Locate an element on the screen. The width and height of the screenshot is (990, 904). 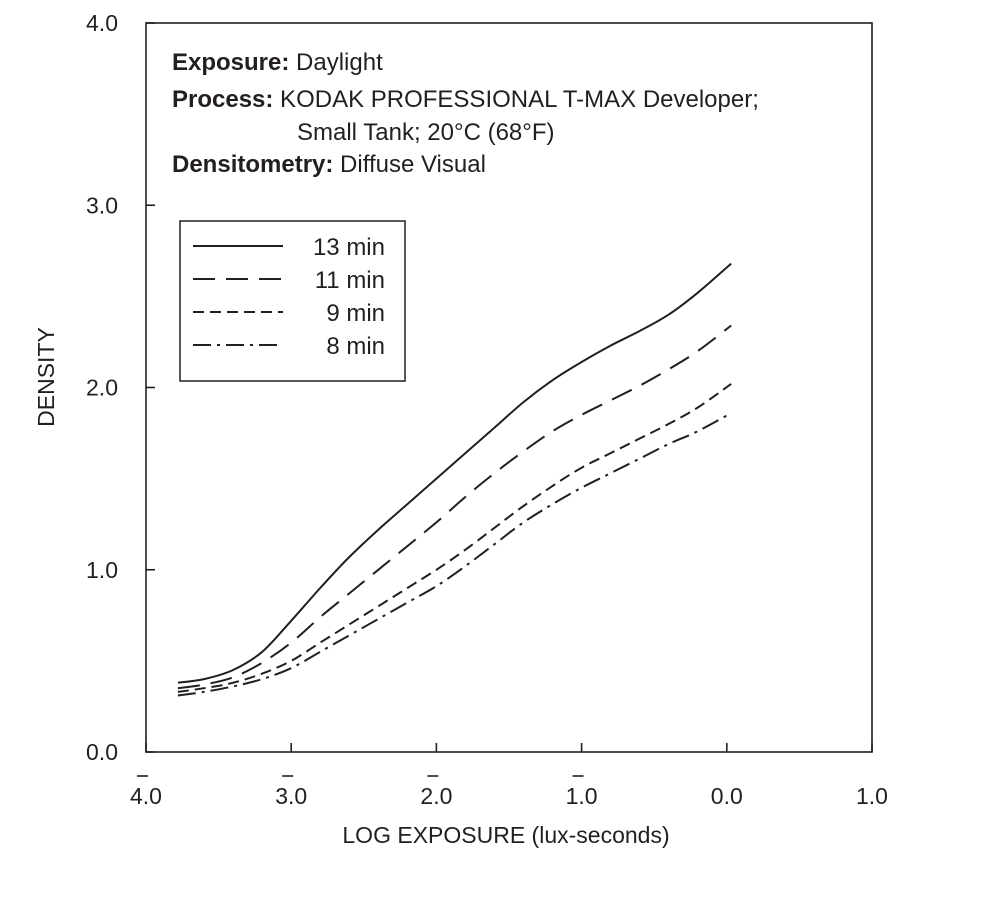
x-axis-label: LOG EXPOSURE (lux-seconds) is located at coordinates (505, 835).